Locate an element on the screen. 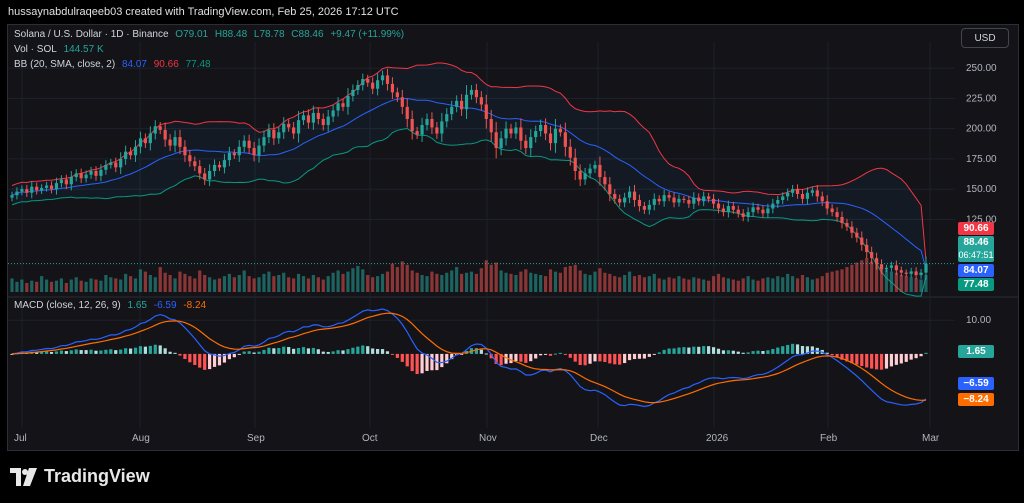 The height and width of the screenshot is (503, 1024). bb-upper-value: 90.66 is located at coordinates (166, 64).